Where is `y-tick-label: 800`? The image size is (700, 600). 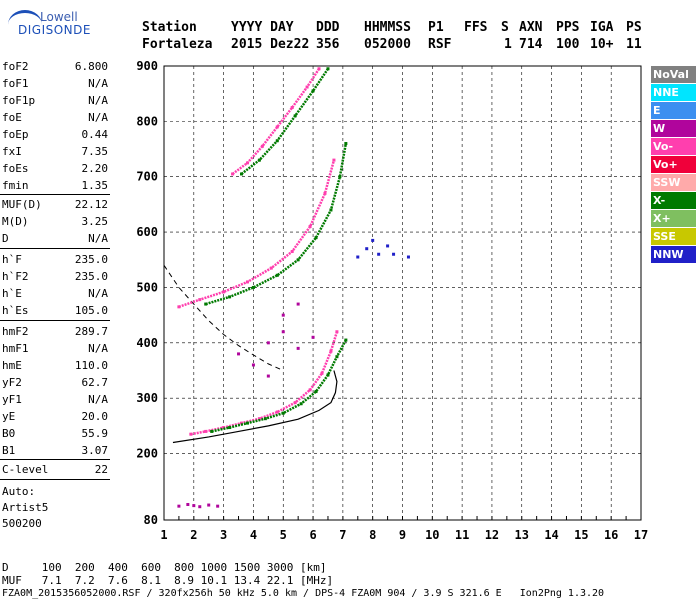
y-tick-label: 800 is located at coordinates (147, 121).